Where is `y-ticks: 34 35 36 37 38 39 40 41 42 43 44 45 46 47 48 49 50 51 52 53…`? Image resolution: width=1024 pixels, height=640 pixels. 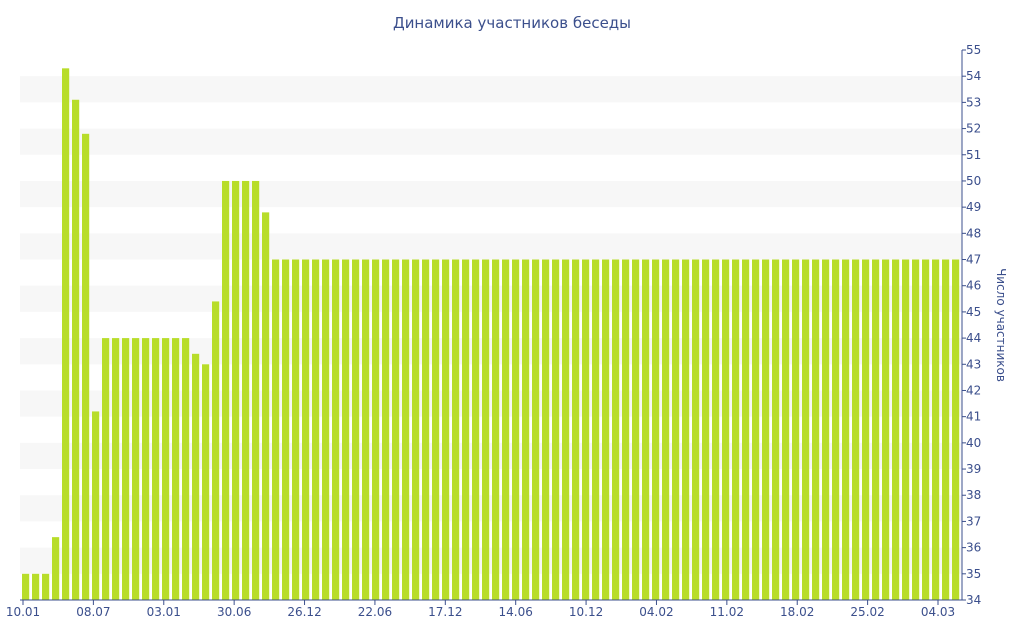 y-ticks: 34 35 36 37 38 39 40 41 42 43 44 45 46 47 48 49 50 51 52 53… is located at coordinates (971, 325).